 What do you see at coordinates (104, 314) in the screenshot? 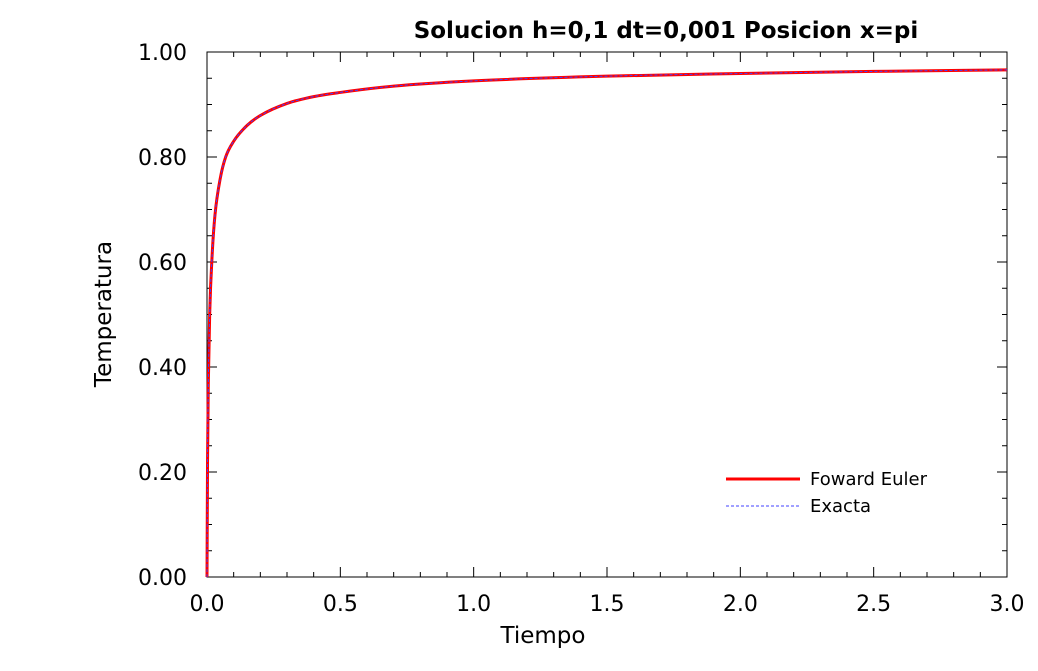
I see `y-axis-label: Temperatura` at bounding box center [104, 314].